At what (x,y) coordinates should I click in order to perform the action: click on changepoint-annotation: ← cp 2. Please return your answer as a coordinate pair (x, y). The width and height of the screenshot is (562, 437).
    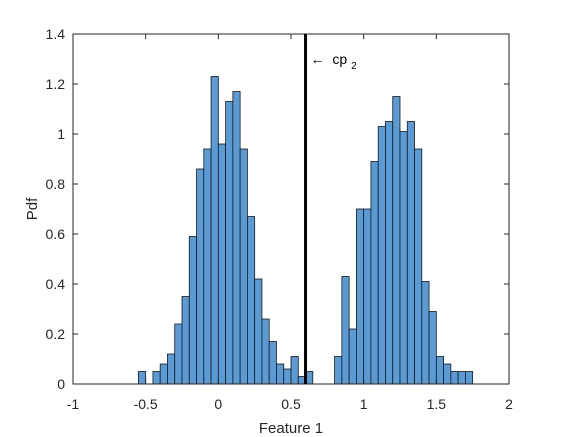
    Looking at the image, I should click on (334, 61).